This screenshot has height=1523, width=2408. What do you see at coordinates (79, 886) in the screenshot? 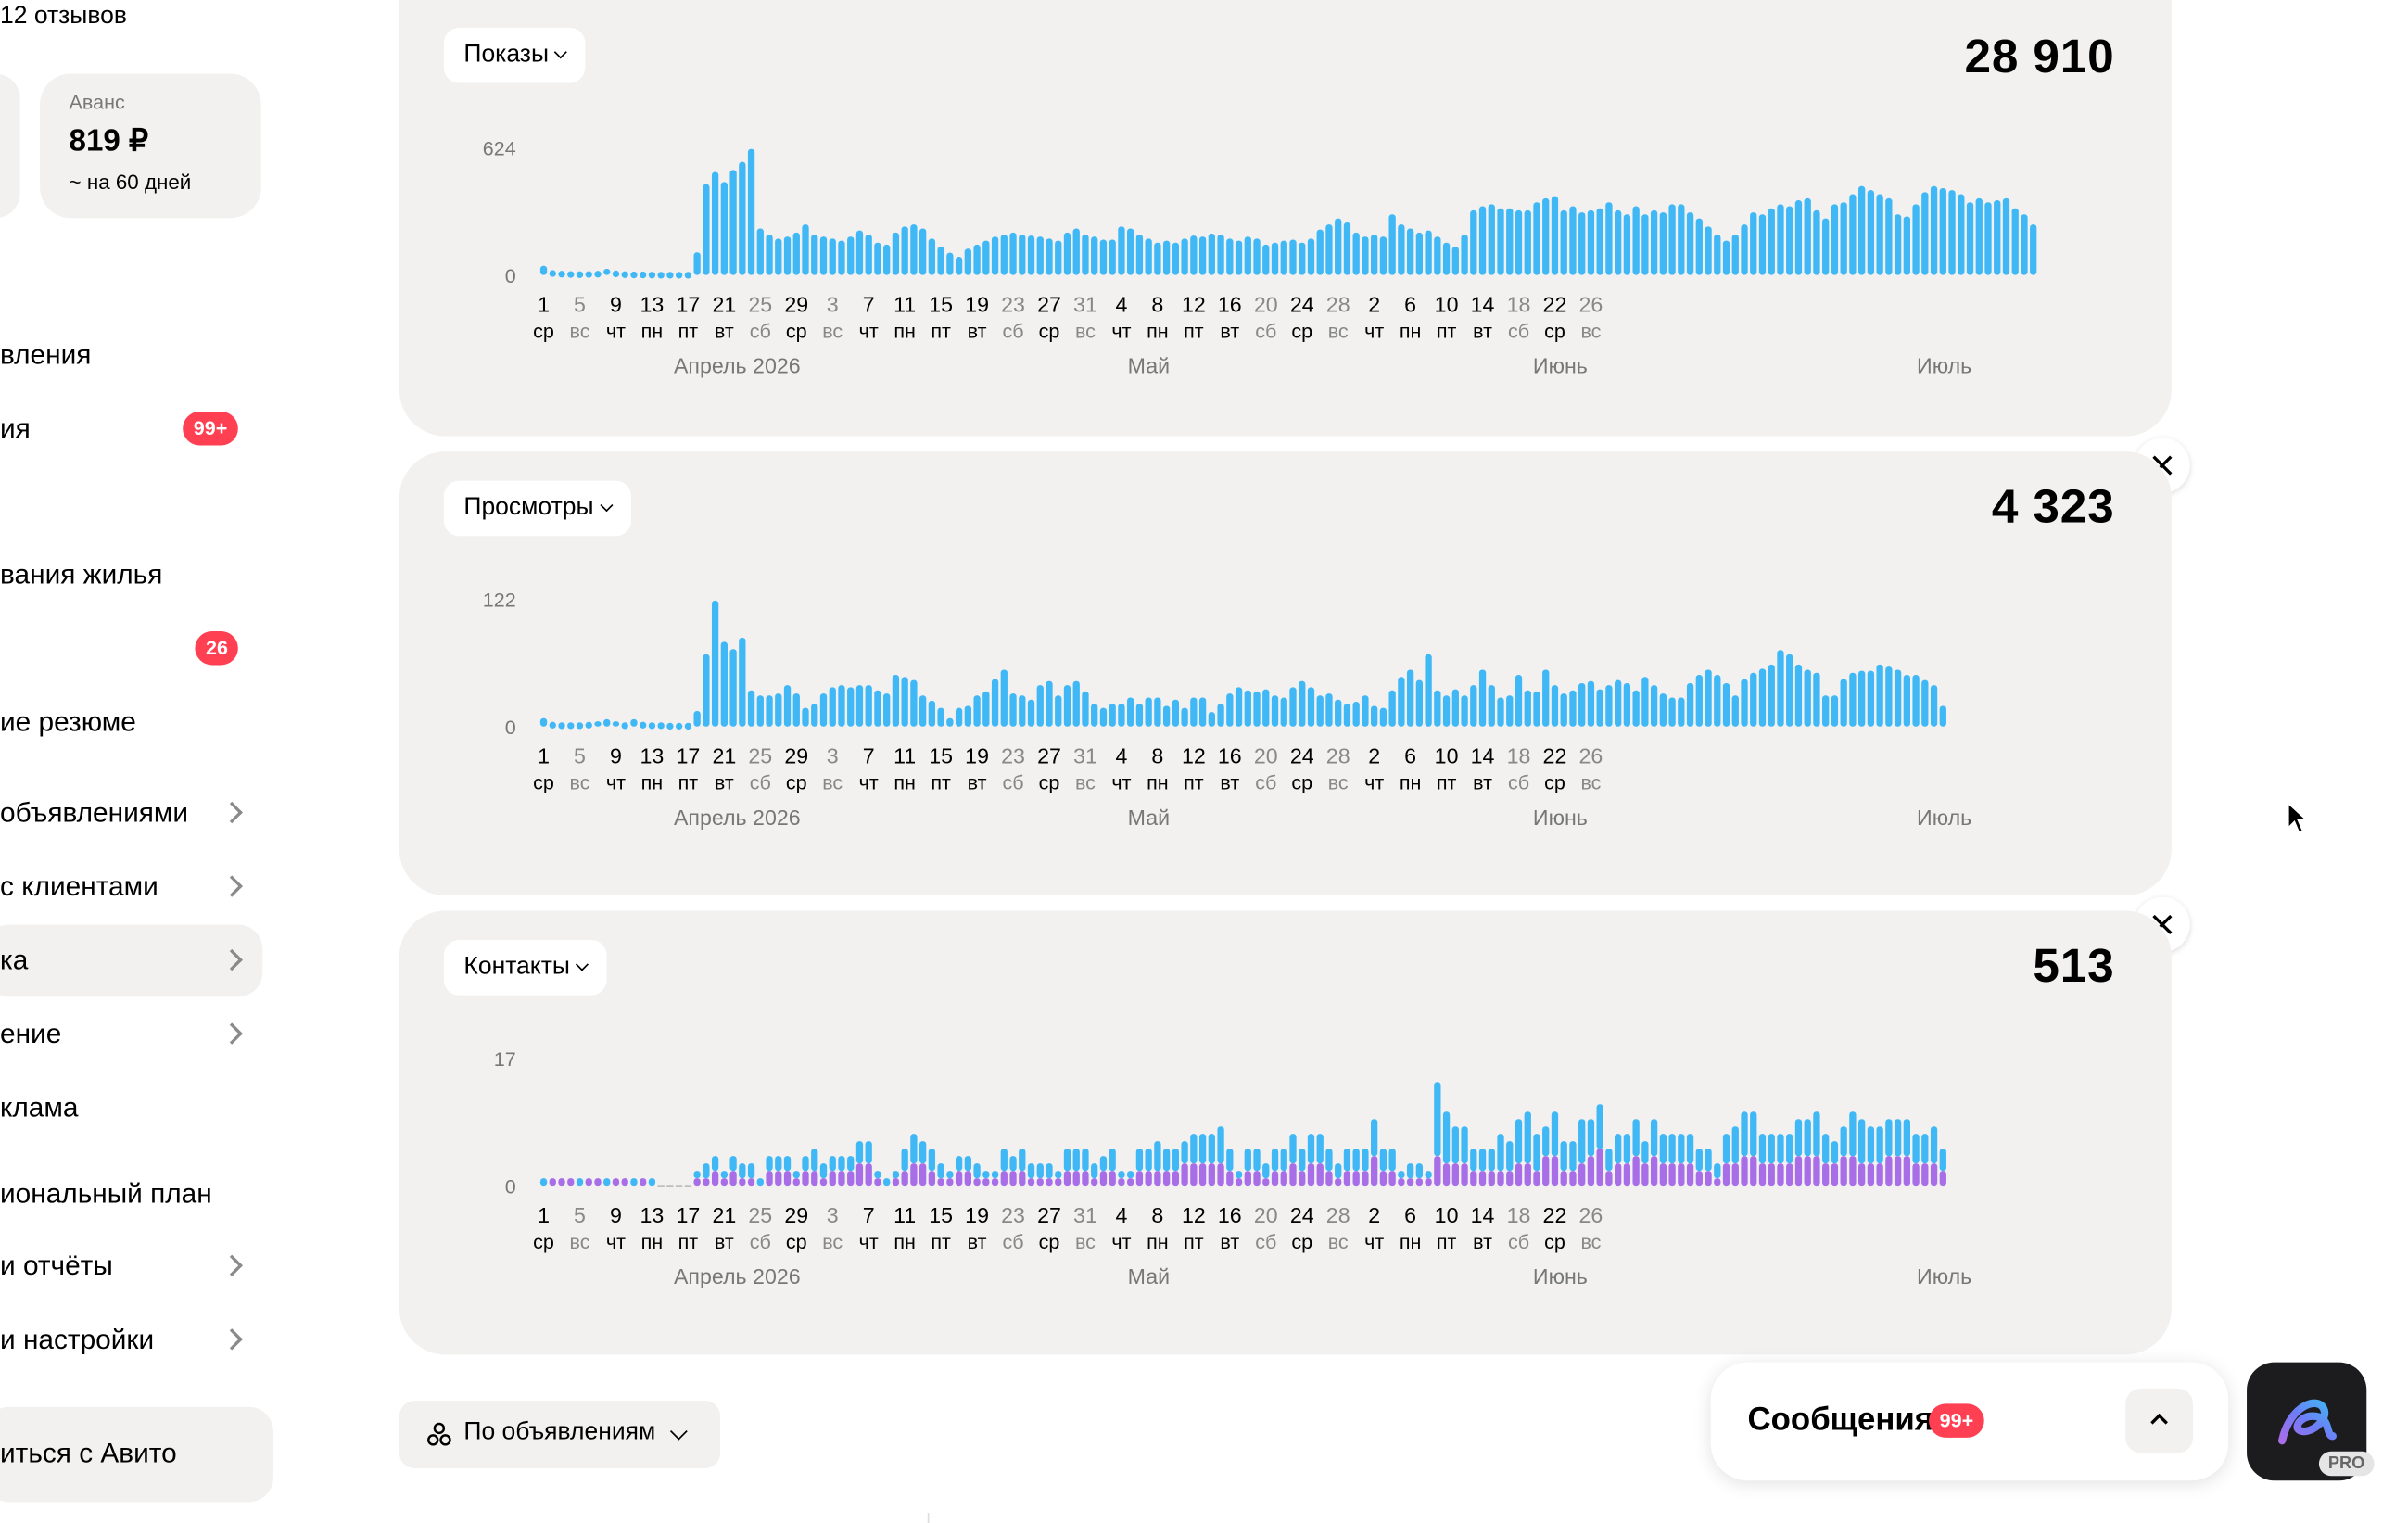
I see `sidebar-item-clients: с клиентами` at bounding box center [79, 886].